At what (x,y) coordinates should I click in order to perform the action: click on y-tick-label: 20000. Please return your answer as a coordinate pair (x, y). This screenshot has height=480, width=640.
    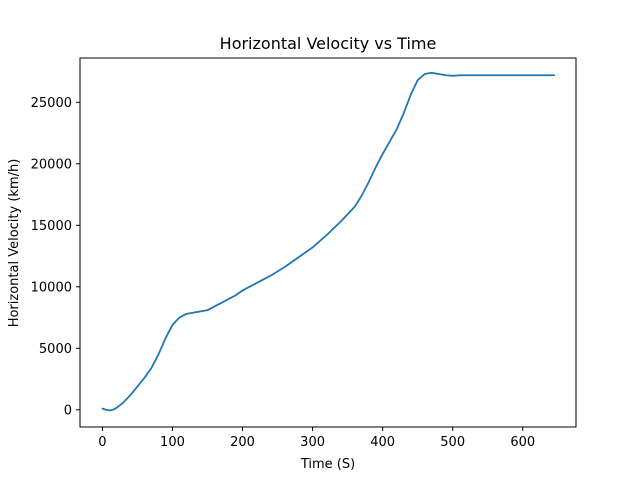
    Looking at the image, I should click on (51, 164).